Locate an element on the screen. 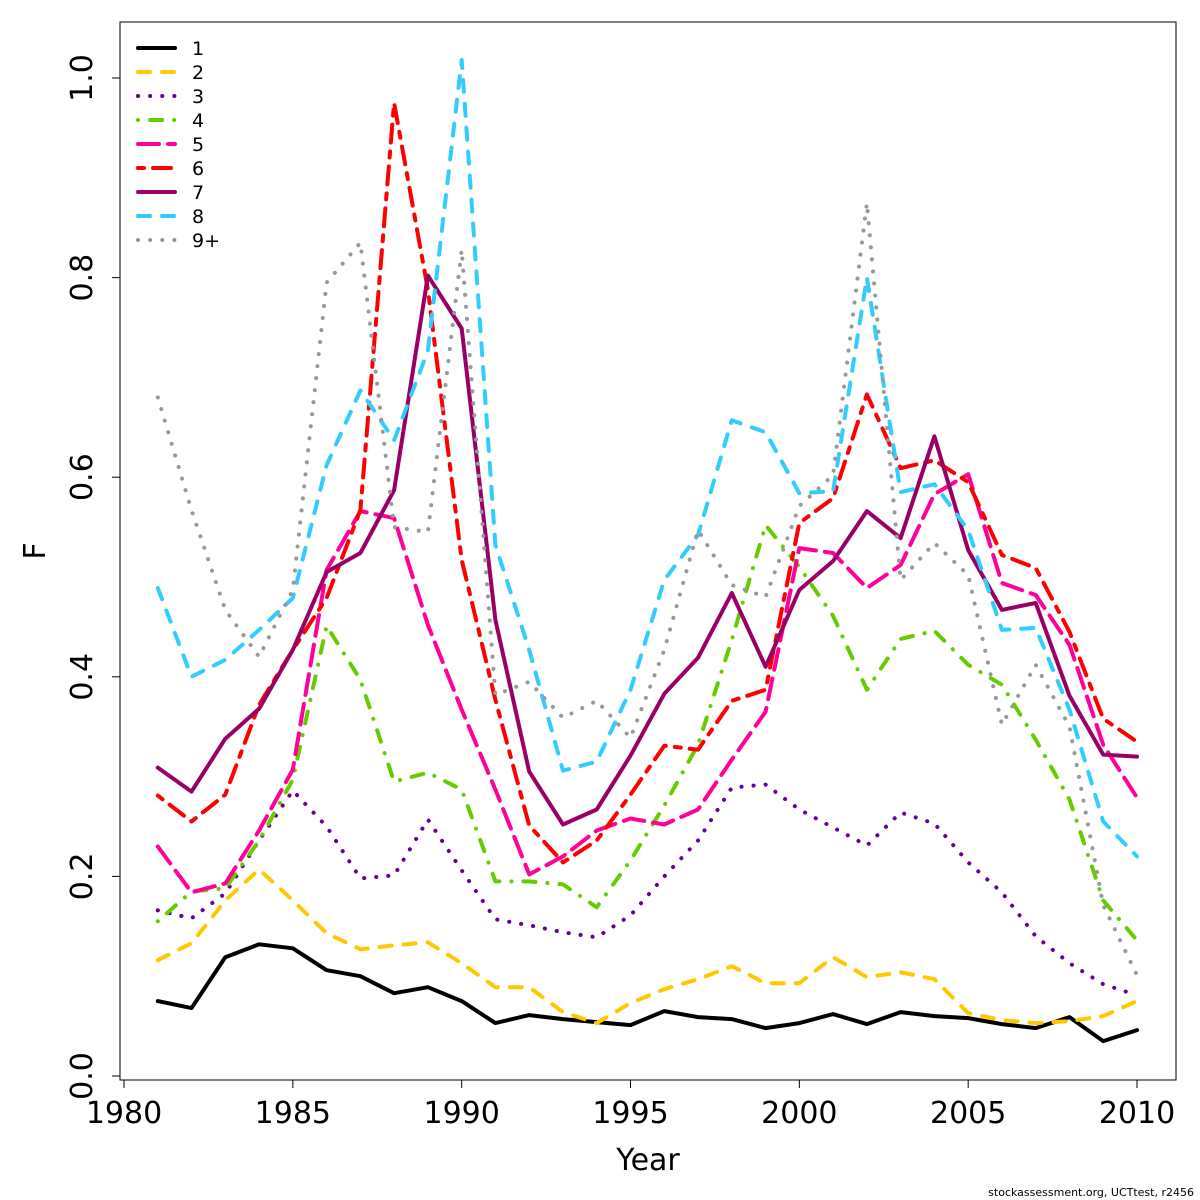  legend-label: 5 is located at coordinates (198, 145).